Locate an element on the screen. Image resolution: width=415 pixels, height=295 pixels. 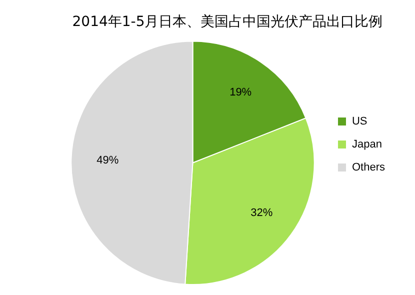
data-label: 19% is located at coordinates (241, 92).